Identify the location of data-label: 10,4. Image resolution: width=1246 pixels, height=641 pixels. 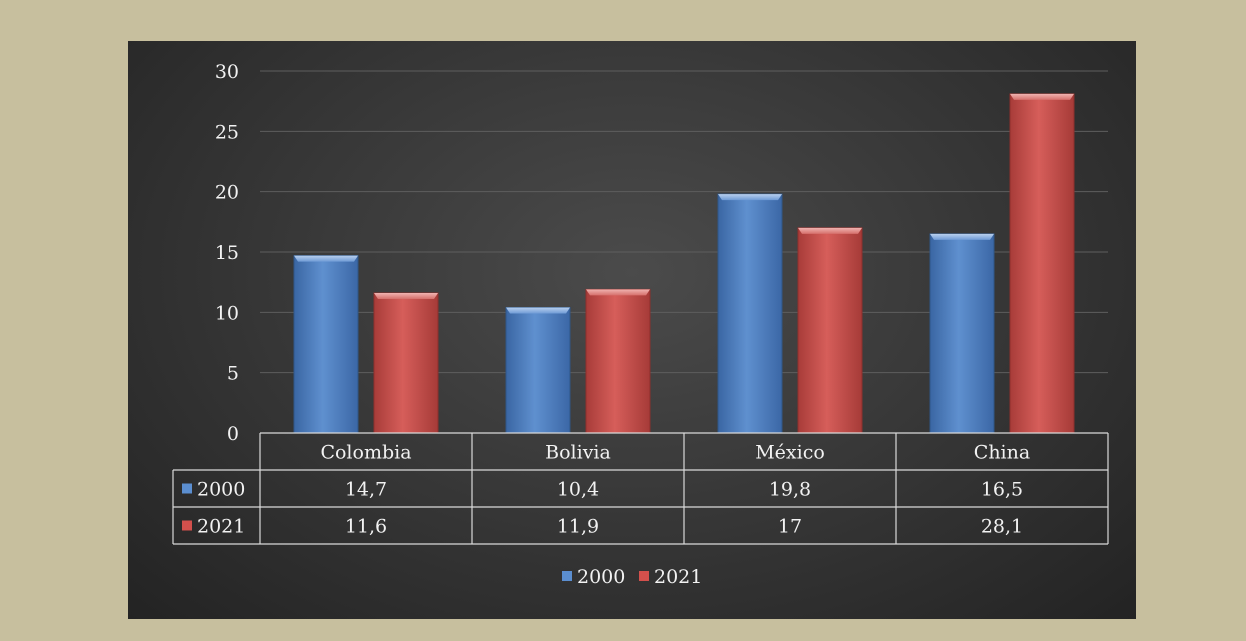
(578, 490).